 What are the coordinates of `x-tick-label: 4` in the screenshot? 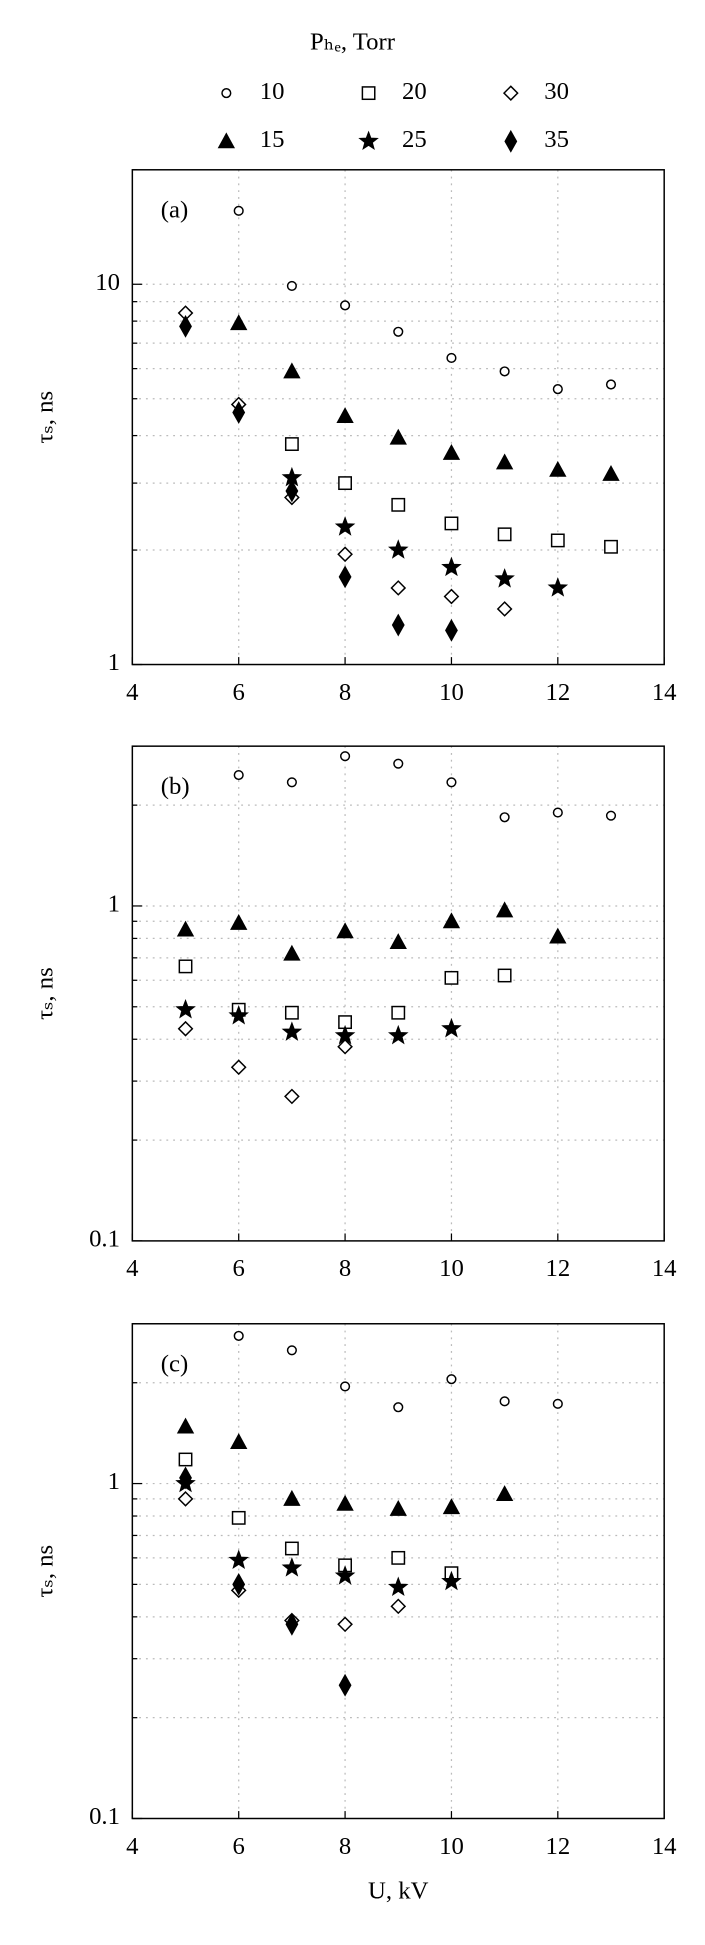 It's located at (132, 692).